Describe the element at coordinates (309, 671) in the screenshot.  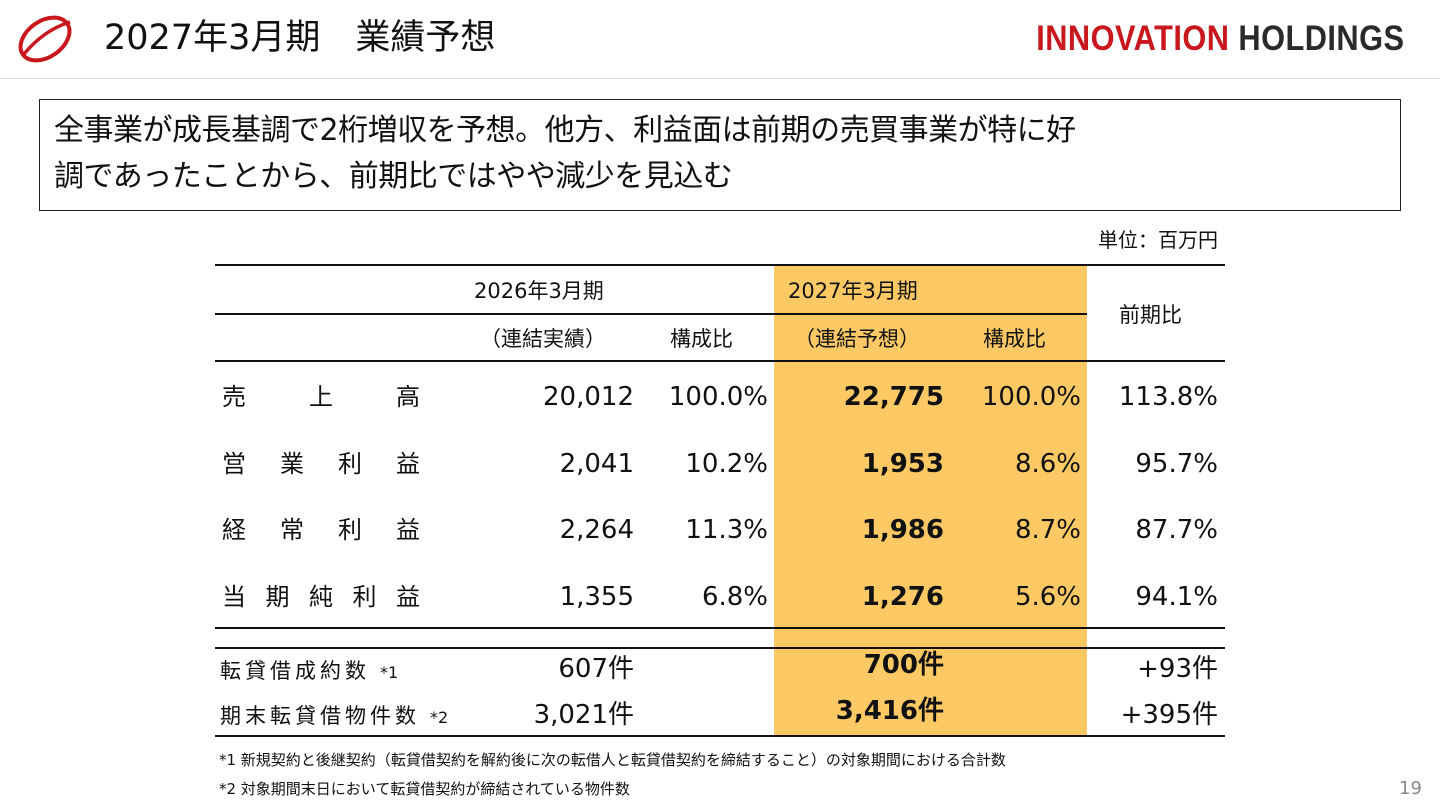
I see `kpi-label-sublease-contracts: 転貸借成約数 *1` at that location.